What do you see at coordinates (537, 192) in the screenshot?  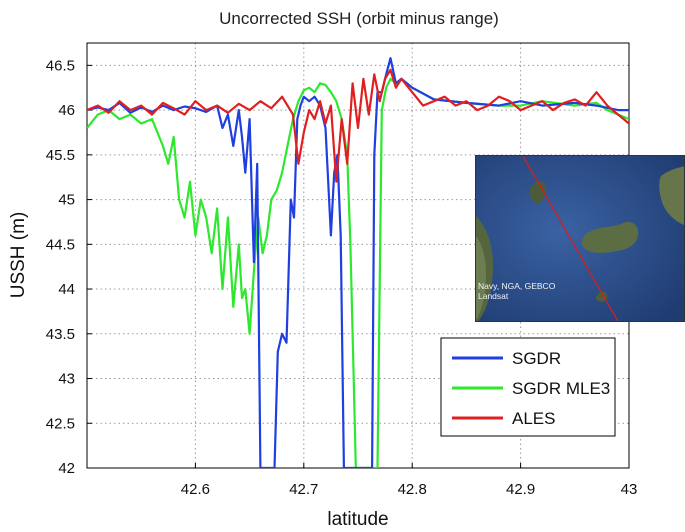 I see `inset-island-small` at bounding box center [537, 192].